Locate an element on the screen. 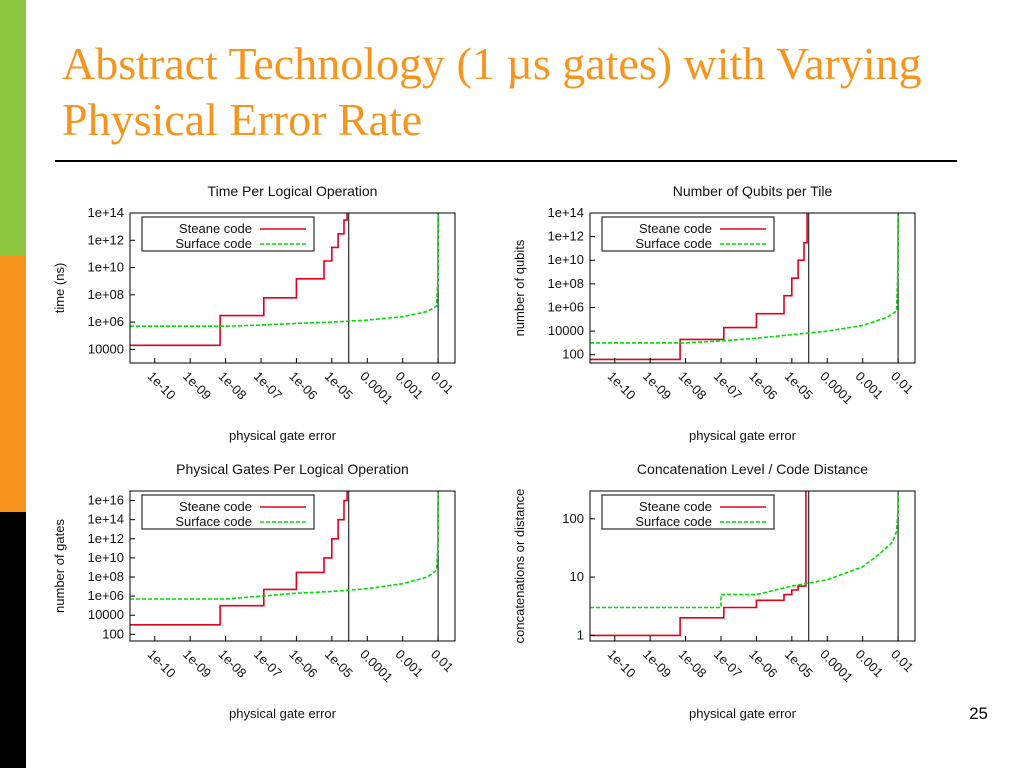 Image resolution: width=1024 pixels, height=768 pixels. y-tick-label: 1 is located at coordinates (580, 634).